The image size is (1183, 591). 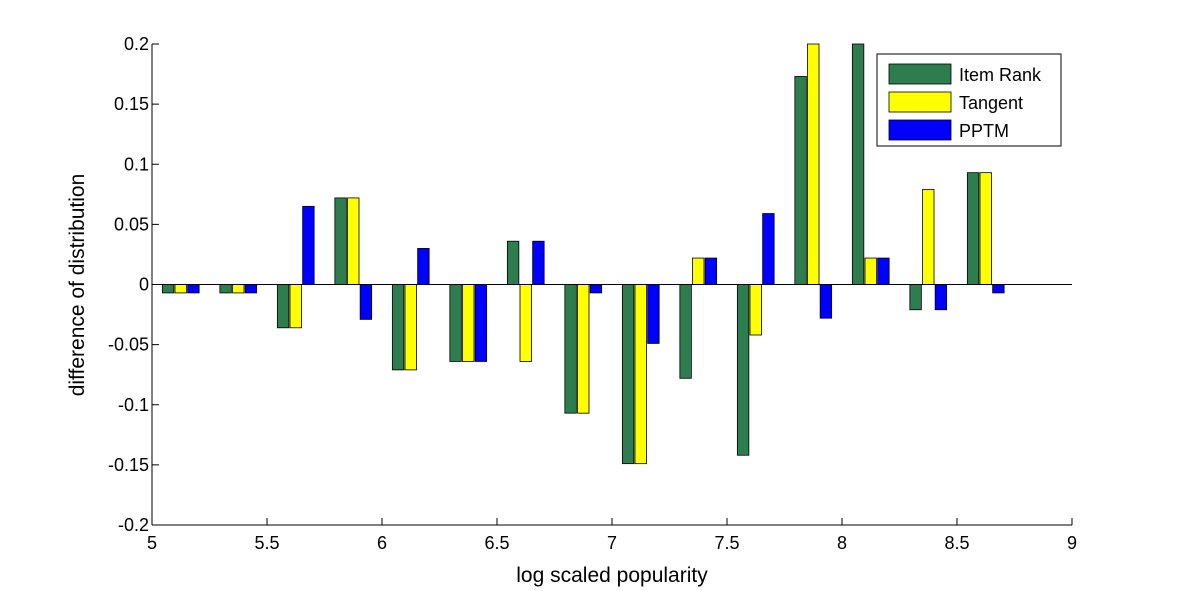 I want to click on legend-entry-label: PPTM, so click(x=984, y=131).